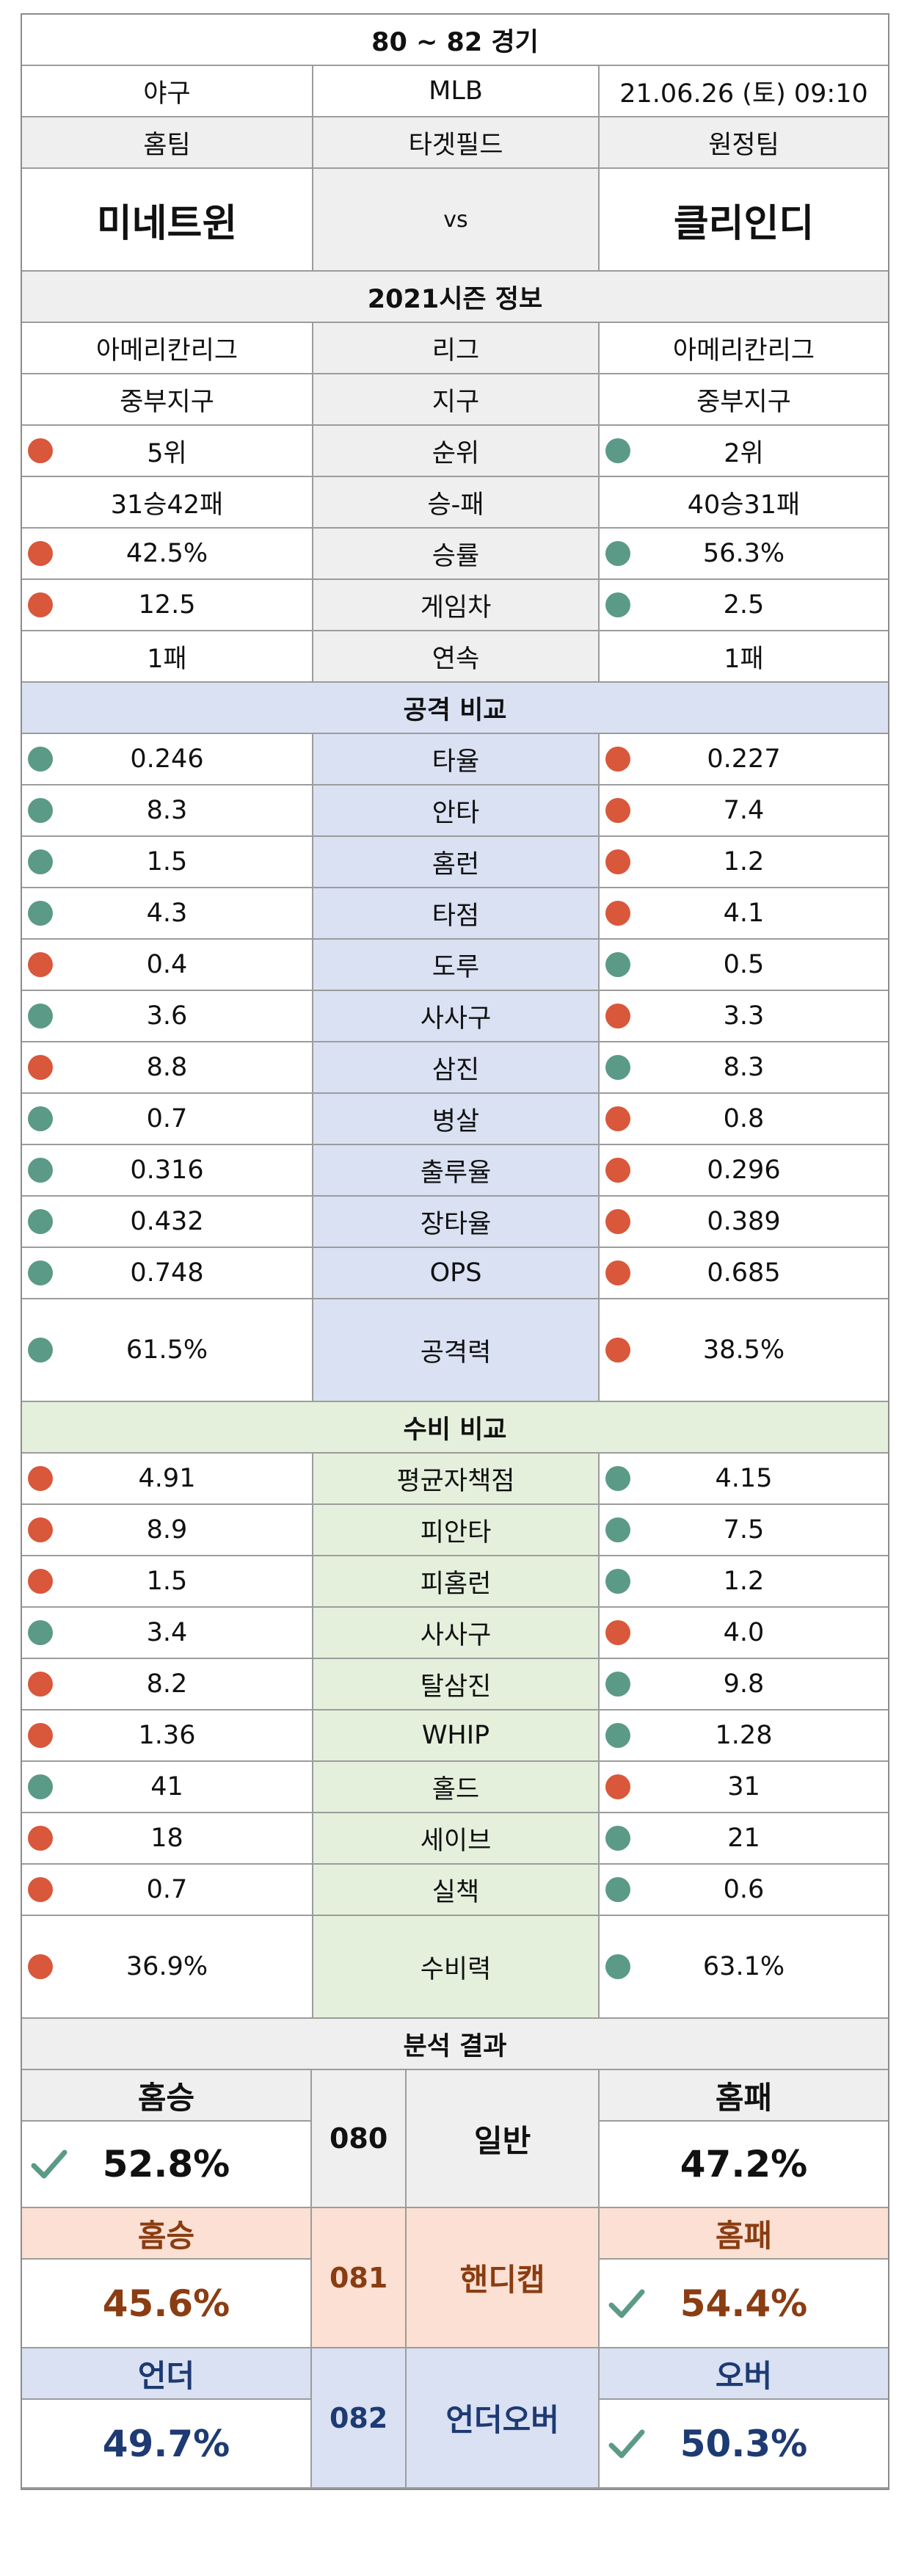  What do you see at coordinates (358, 2417) in the screenshot?
I see `game-number: 082` at bounding box center [358, 2417].